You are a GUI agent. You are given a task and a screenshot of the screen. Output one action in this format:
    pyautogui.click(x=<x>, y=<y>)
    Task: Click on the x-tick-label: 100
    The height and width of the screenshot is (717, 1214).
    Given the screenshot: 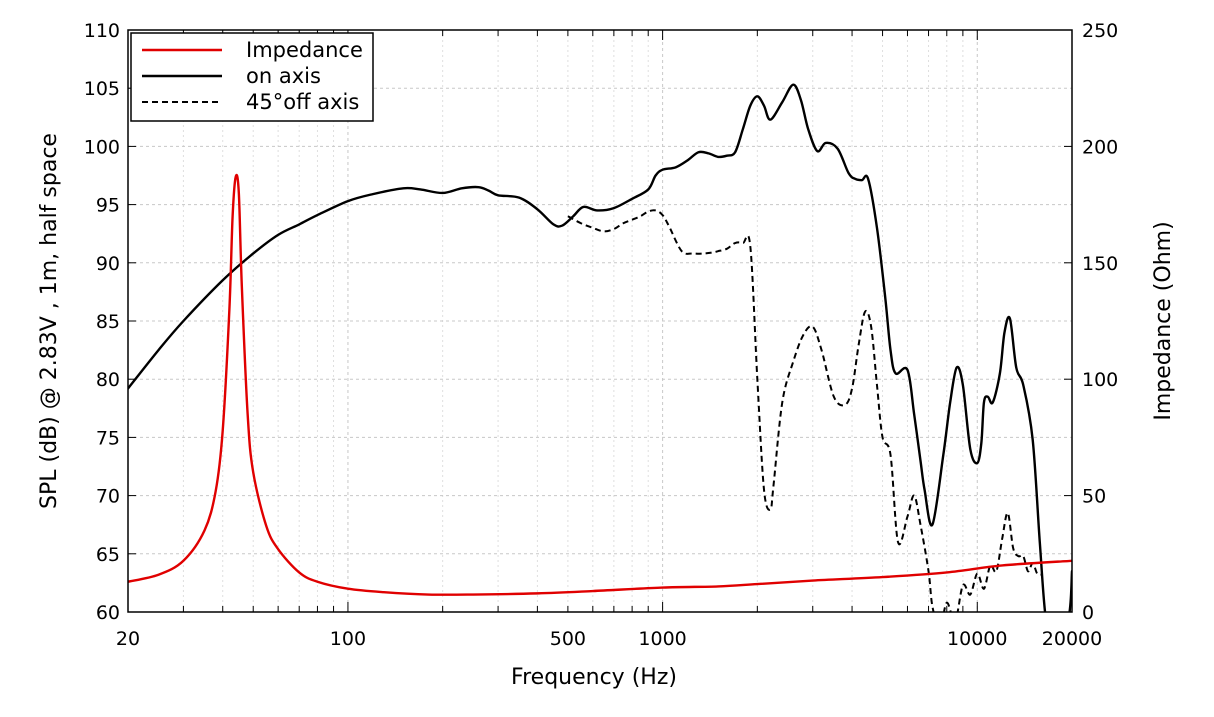 What is the action you would take?
    pyautogui.click(x=348, y=639)
    